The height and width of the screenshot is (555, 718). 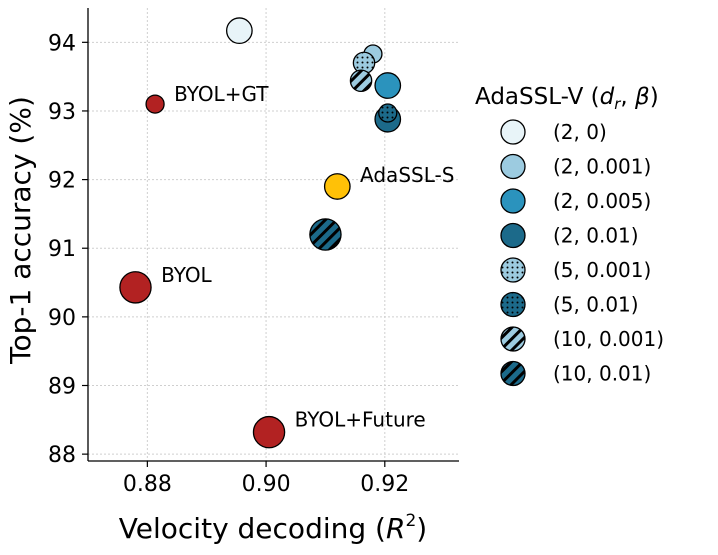 I want to click on y-tick-label: 93, so click(x=62, y=112).